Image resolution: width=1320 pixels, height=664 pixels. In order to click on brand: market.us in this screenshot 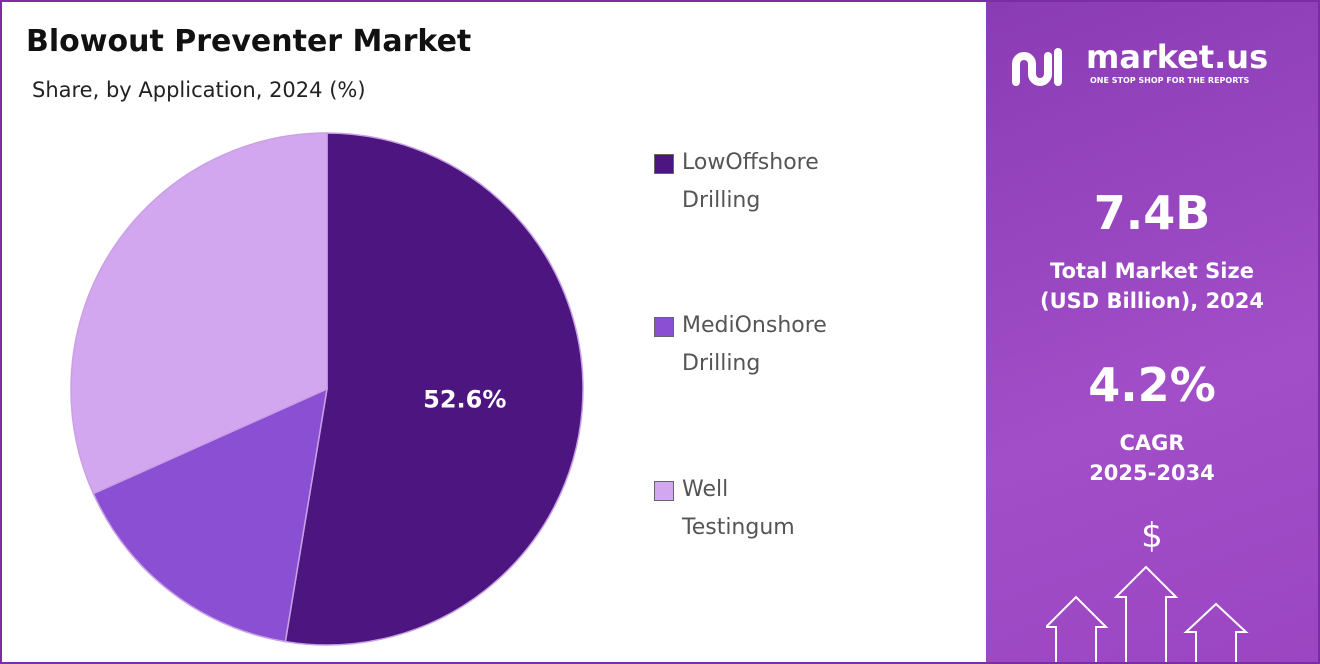, I will do `click(1177, 57)`.